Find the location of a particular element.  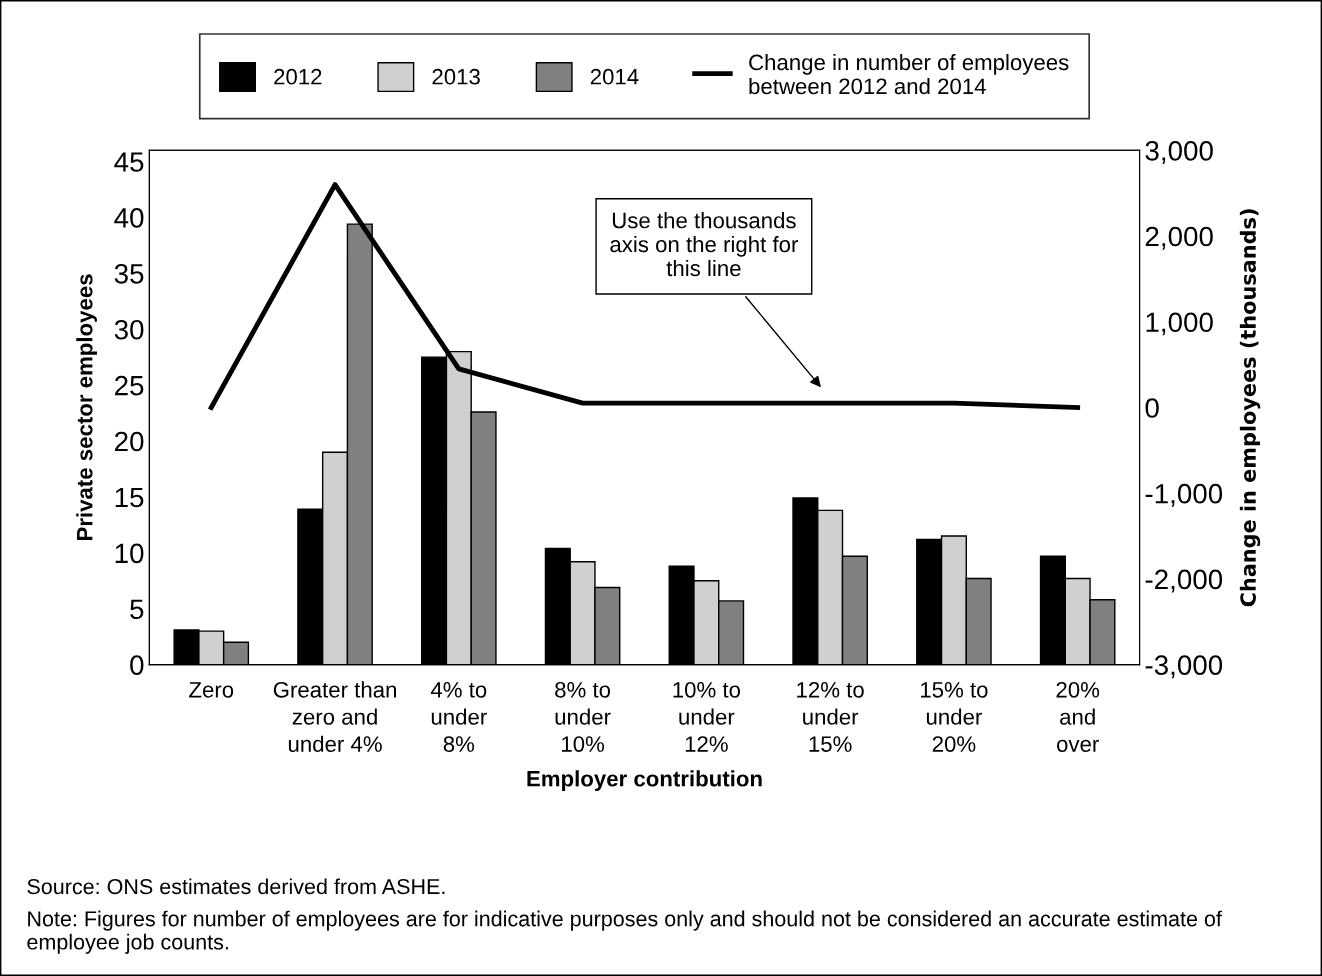

x-tick-label: 12% to under 15% is located at coordinates (830, 716).